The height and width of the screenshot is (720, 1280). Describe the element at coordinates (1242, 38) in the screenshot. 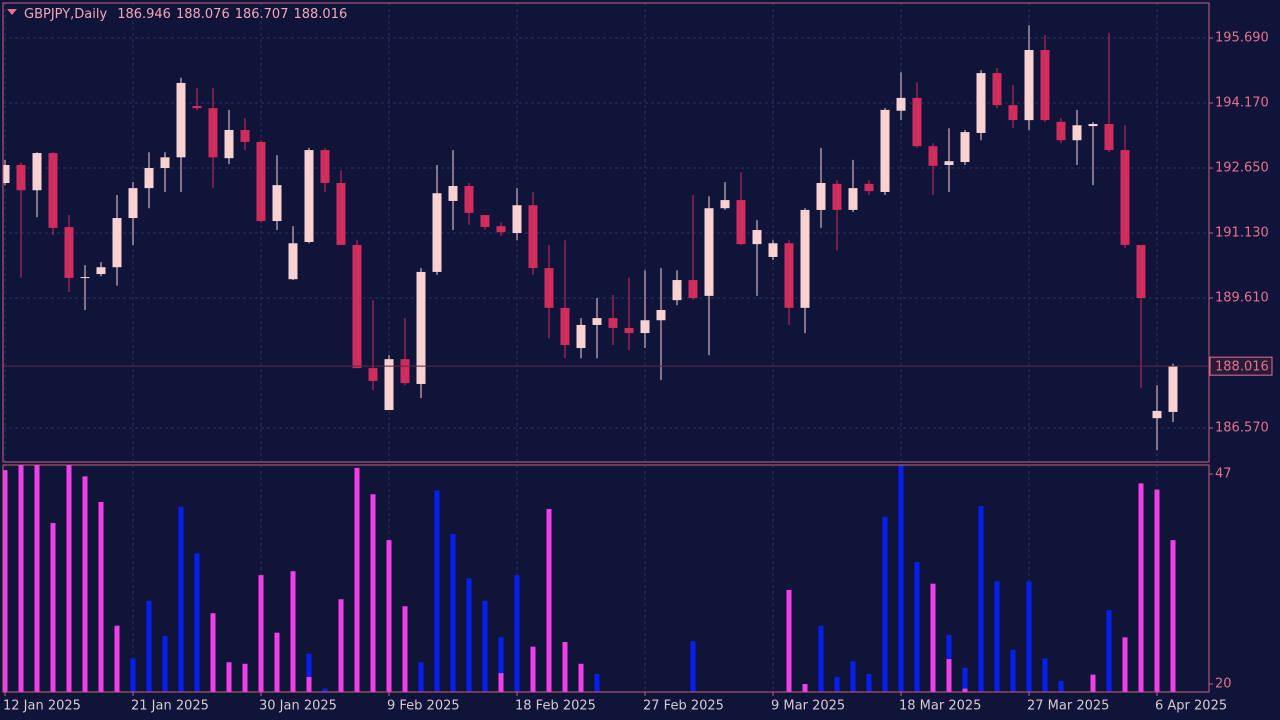

I see `y-tick-label: 195.690` at that location.